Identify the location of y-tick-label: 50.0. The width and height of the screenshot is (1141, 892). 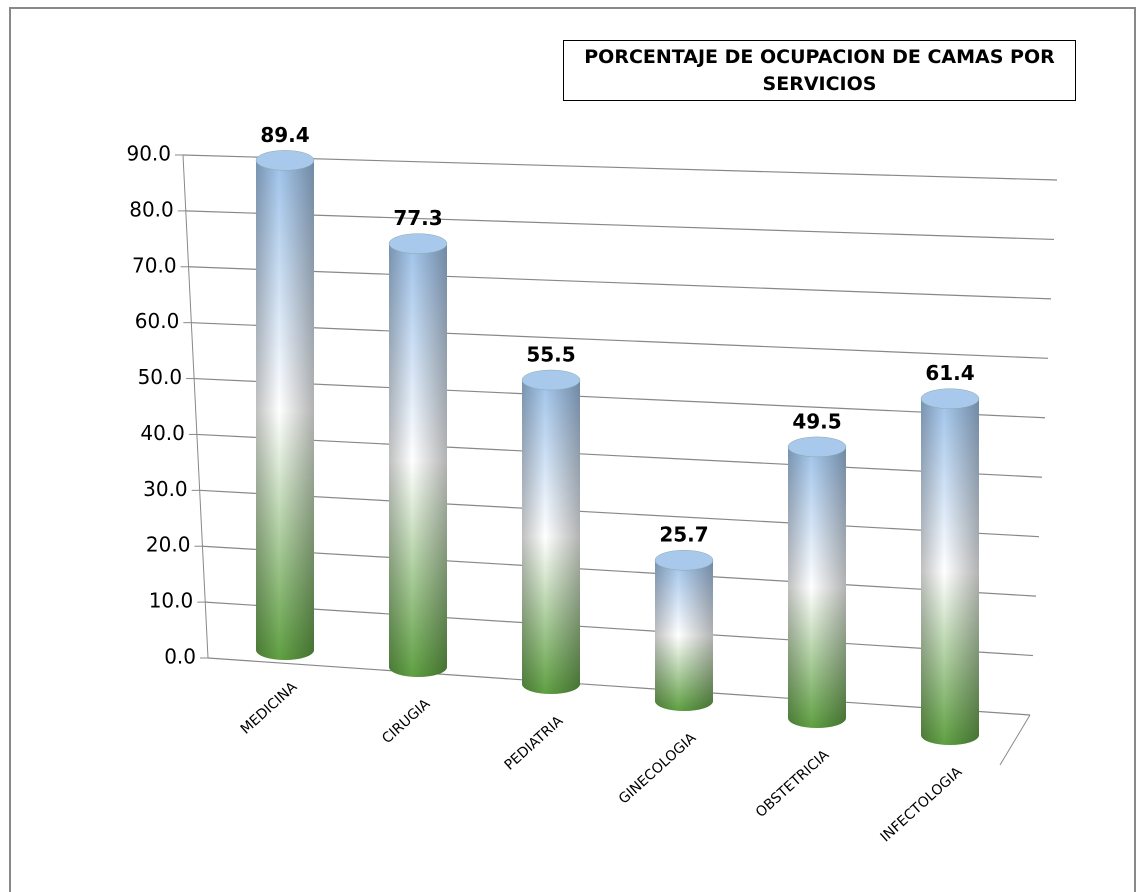
(160, 377).